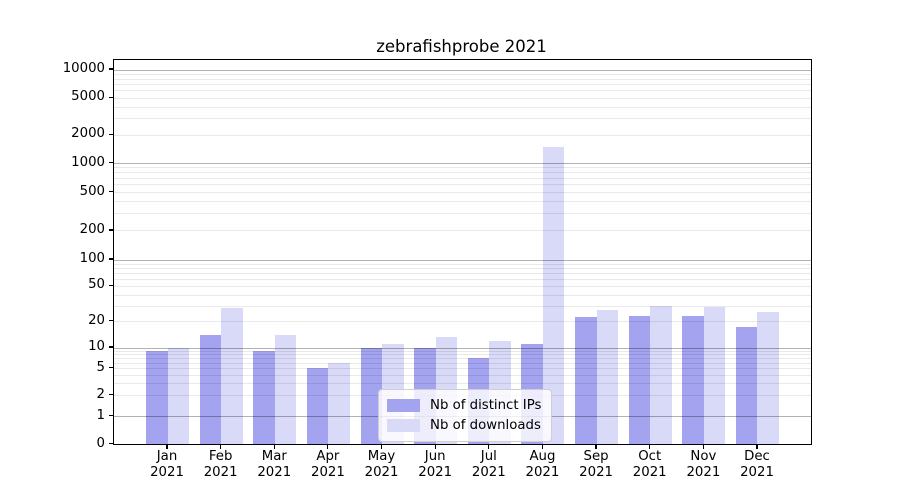 Image resolution: width=900 pixels, height=500 pixels. Describe the element at coordinates (92, 191) in the screenshot. I see `y-axis-tick-label-500: 500` at that location.